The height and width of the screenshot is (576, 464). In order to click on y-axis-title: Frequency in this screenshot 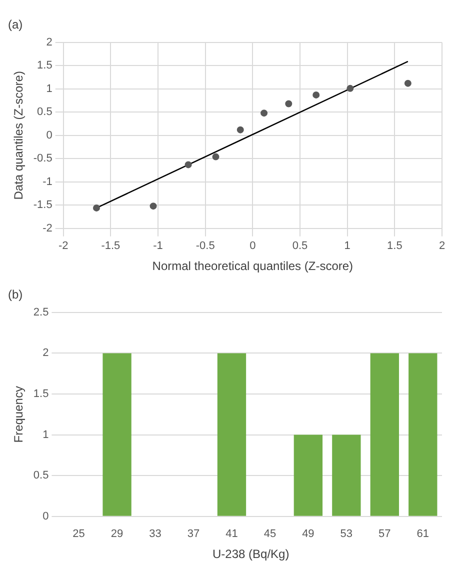, I will do `click(19, 414)`.